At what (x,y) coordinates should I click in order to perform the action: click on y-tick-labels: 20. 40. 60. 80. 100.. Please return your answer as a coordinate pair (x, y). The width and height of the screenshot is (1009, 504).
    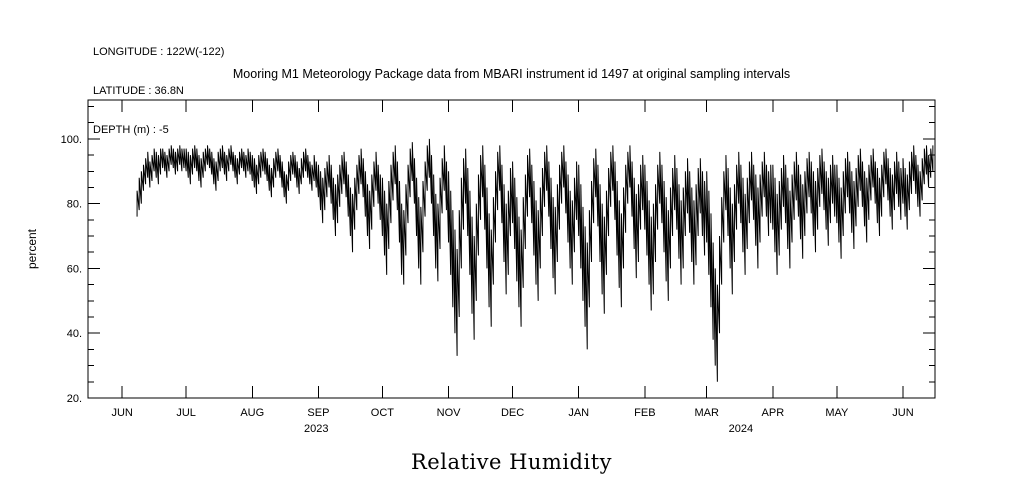
    Looking at the image, I should click on (71, 269).